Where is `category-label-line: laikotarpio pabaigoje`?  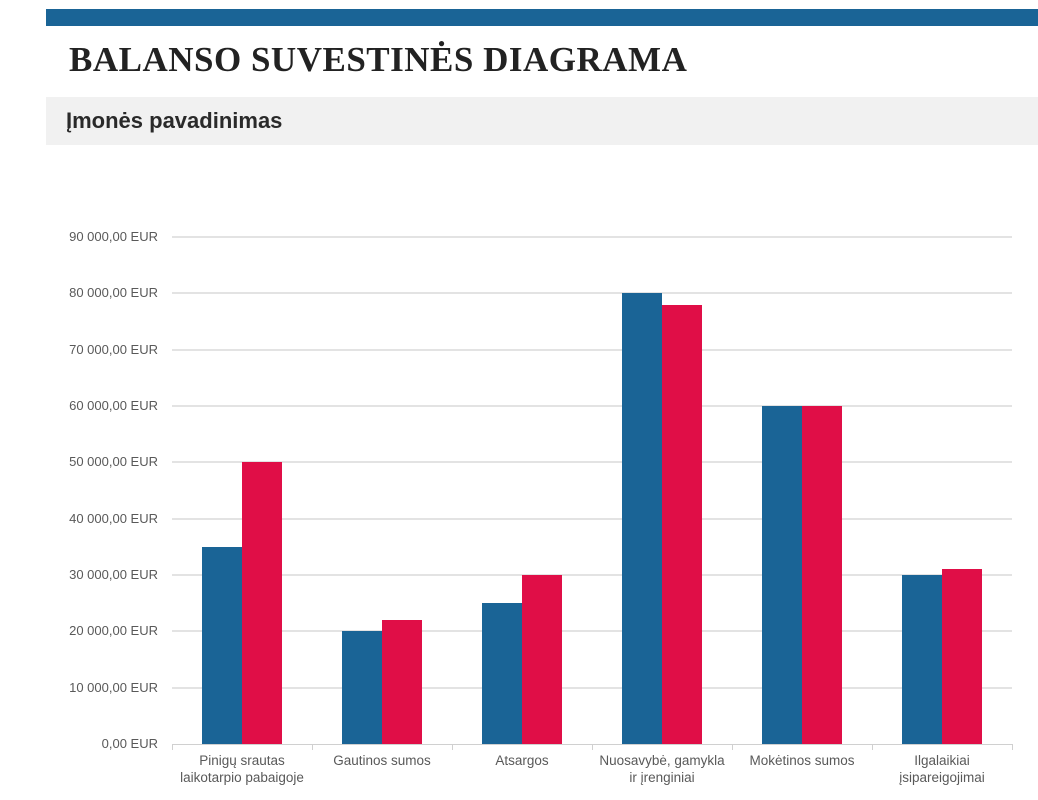 category-label-line: laikotarpio pabaigoje is located at coordinates (242, 777).